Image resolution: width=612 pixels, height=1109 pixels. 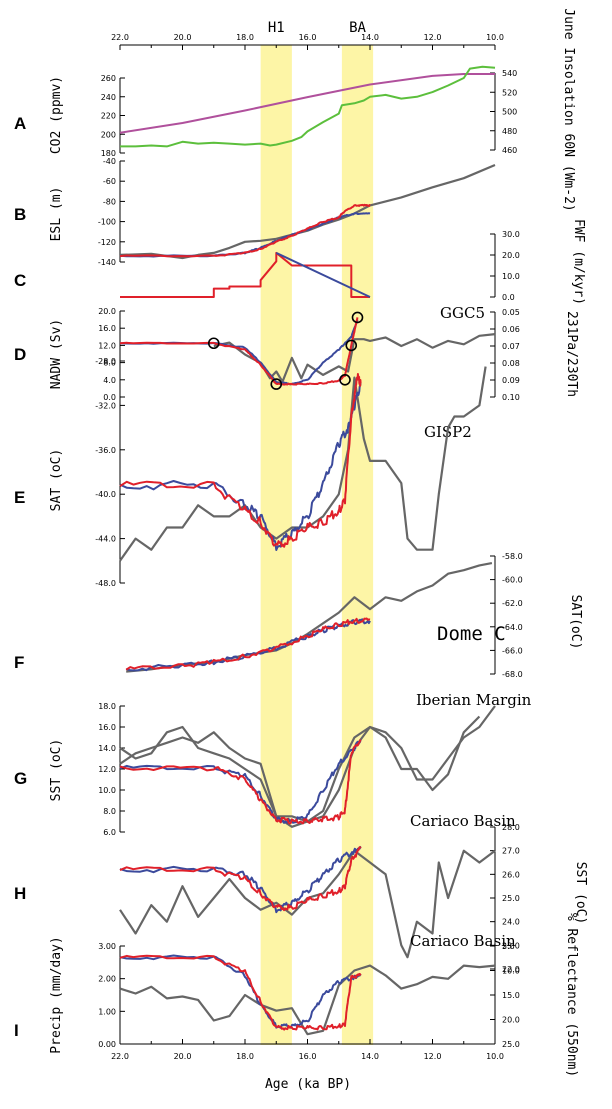 What do you see at coordinates (108, 78) in the screenshot?
I see `left-tick-label: 260` at bounding box center [108, 78].